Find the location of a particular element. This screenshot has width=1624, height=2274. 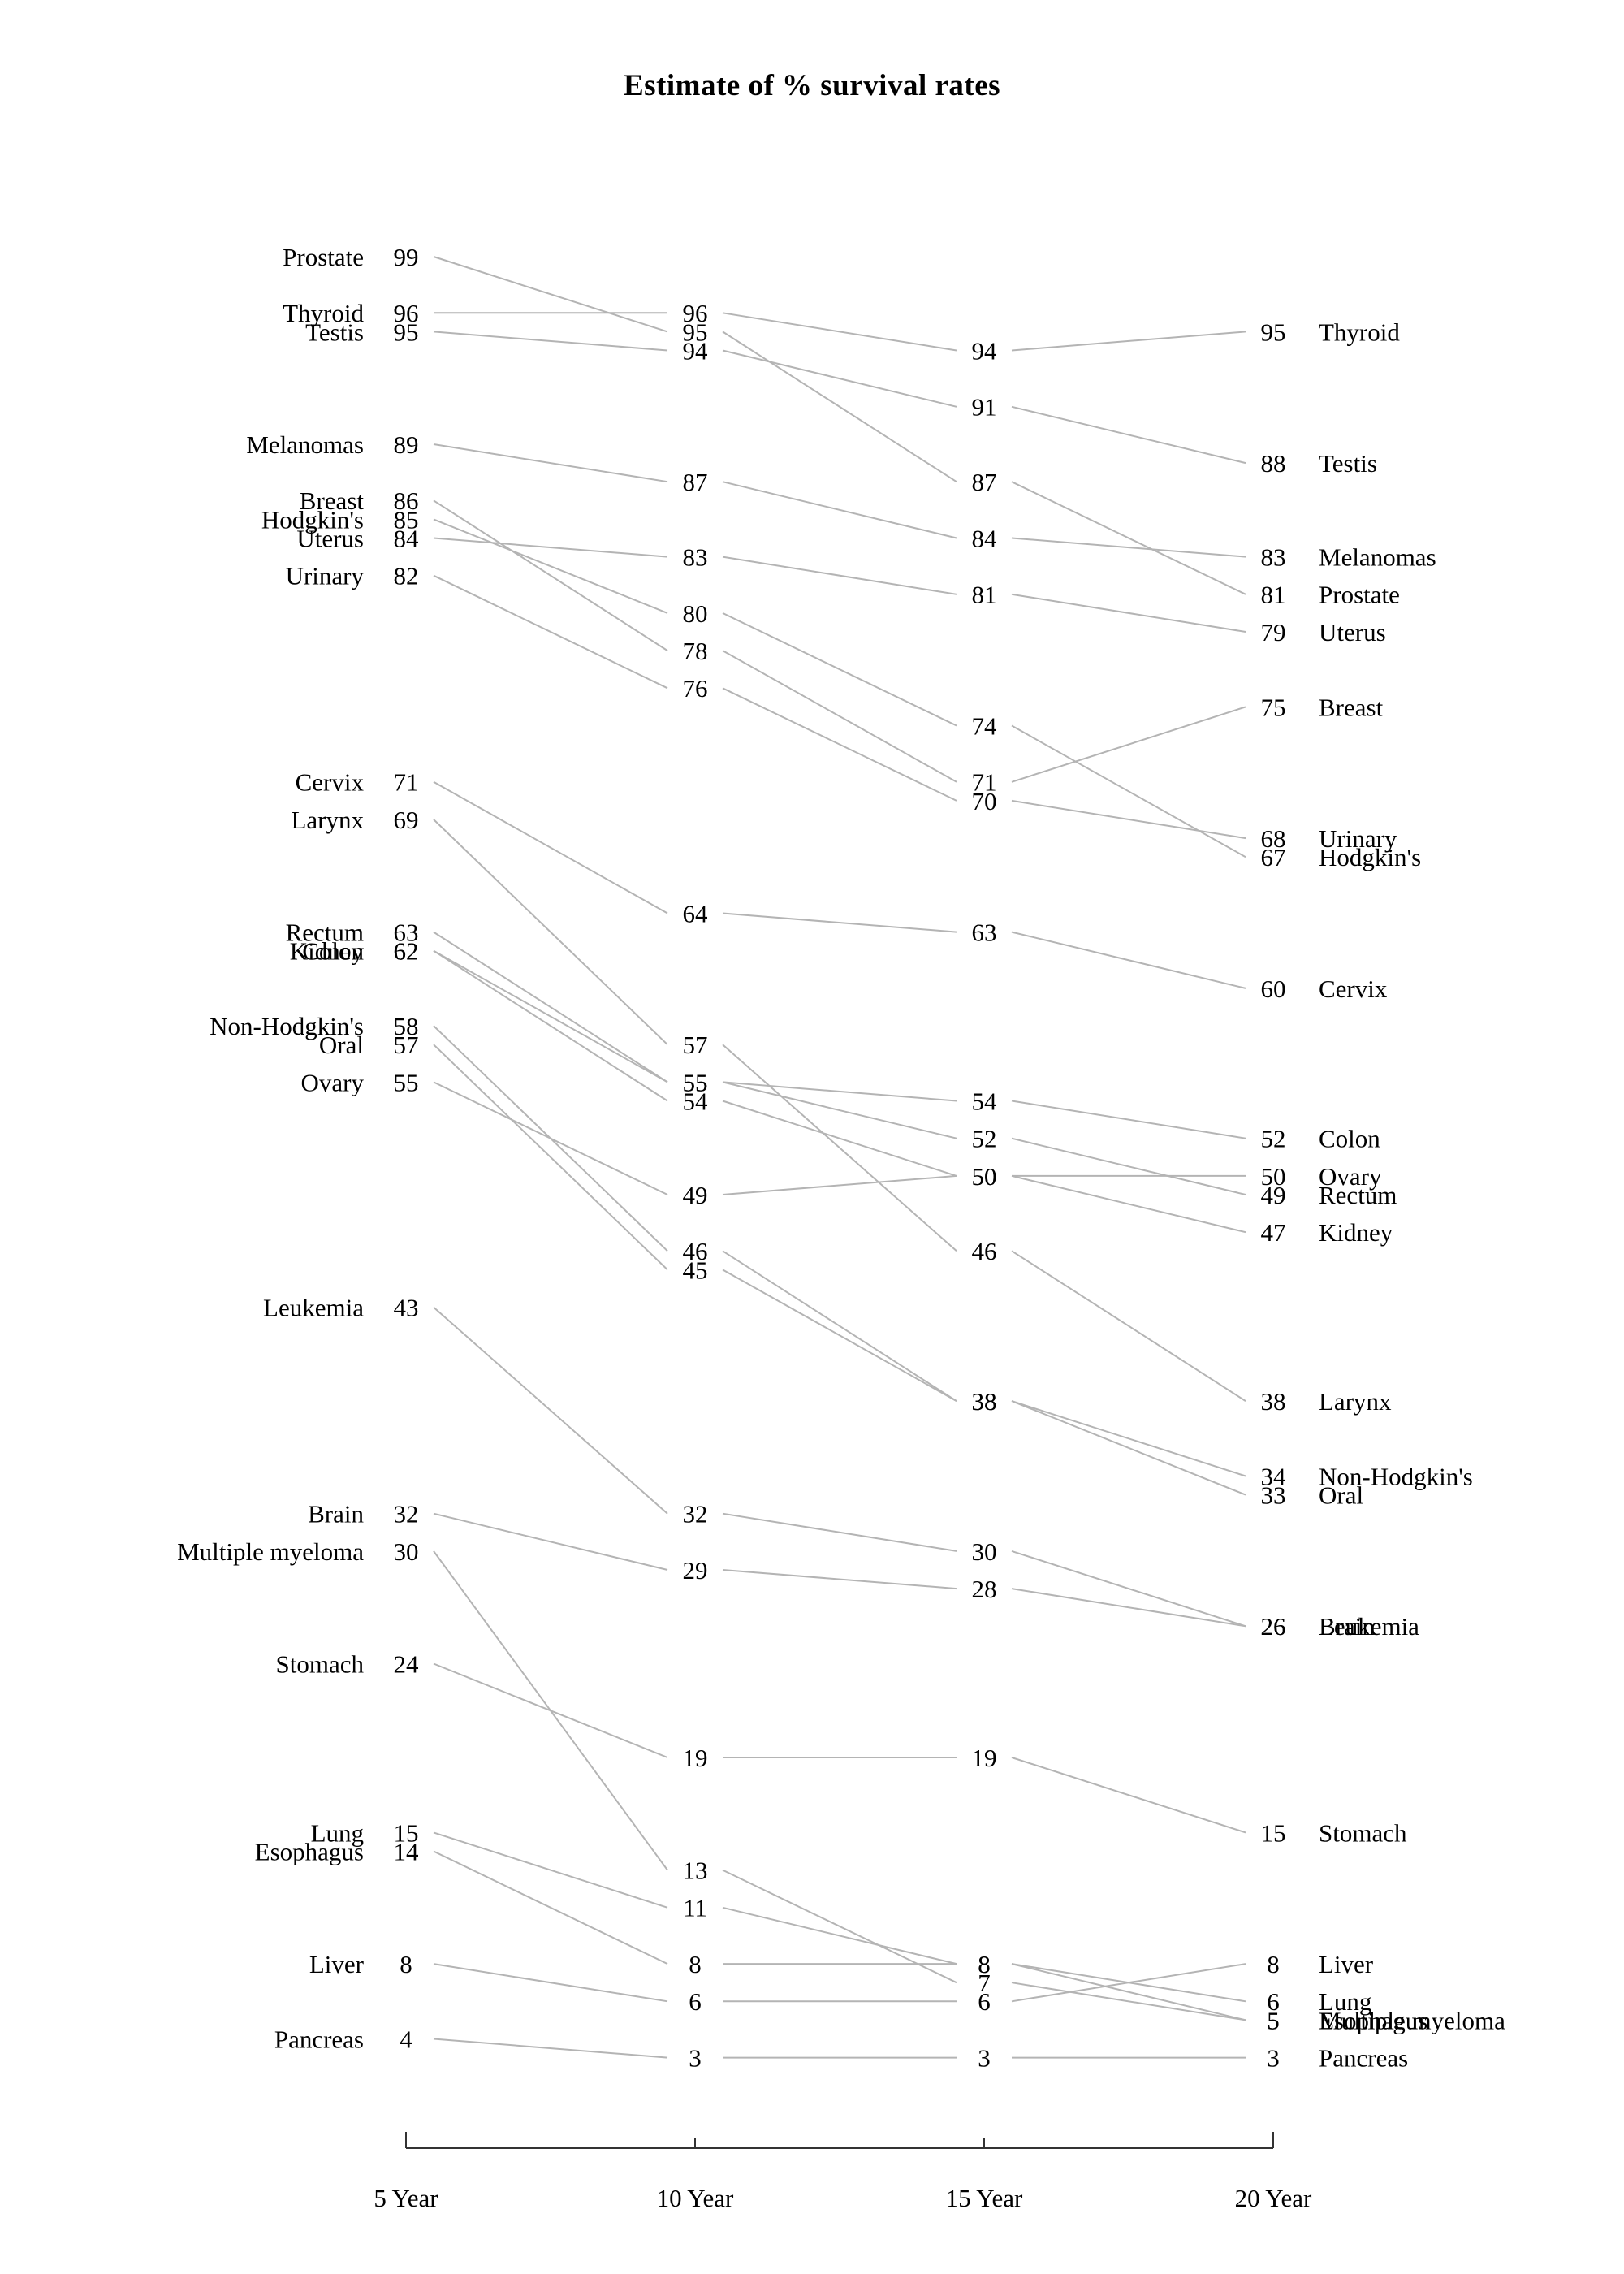

value-label: 78 is located at coordinates (695, 651).